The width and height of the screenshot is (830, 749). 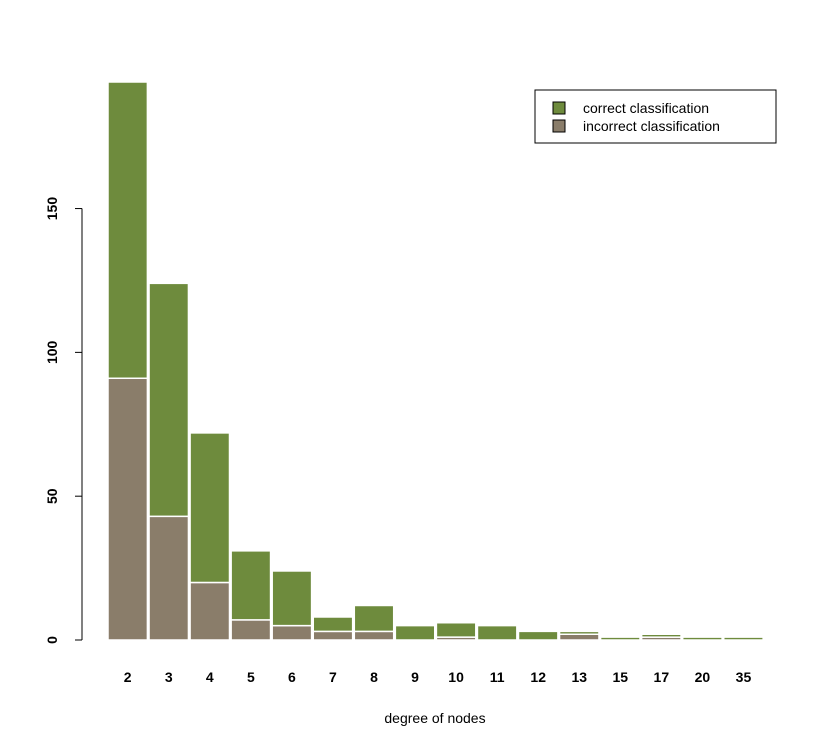 I want to click on x-tick-label: 2, so click(x=128, y=677).